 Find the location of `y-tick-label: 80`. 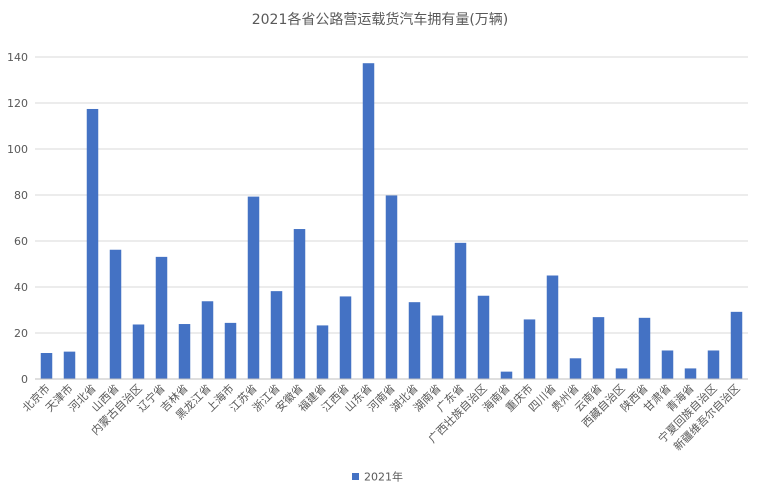

y-tick-label: 80 is located at coordinates (21, 195).